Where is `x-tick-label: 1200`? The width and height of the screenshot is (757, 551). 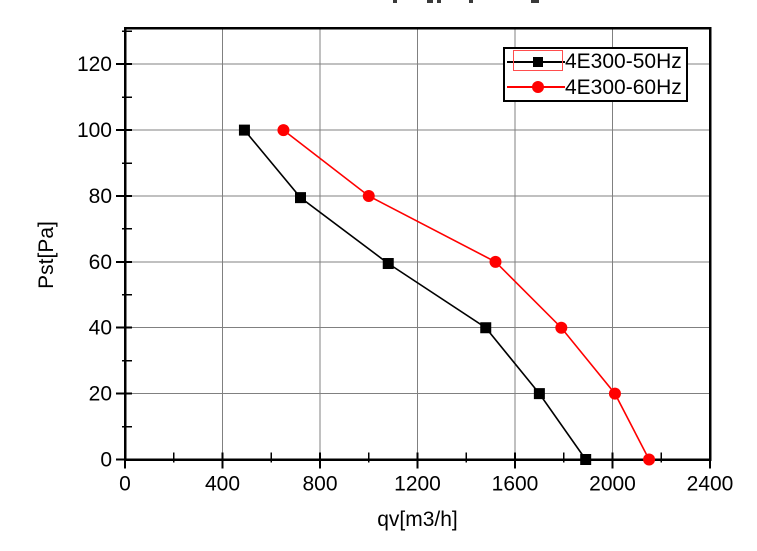 x-tick-label: 1200 is located at coordinates (417, 484).